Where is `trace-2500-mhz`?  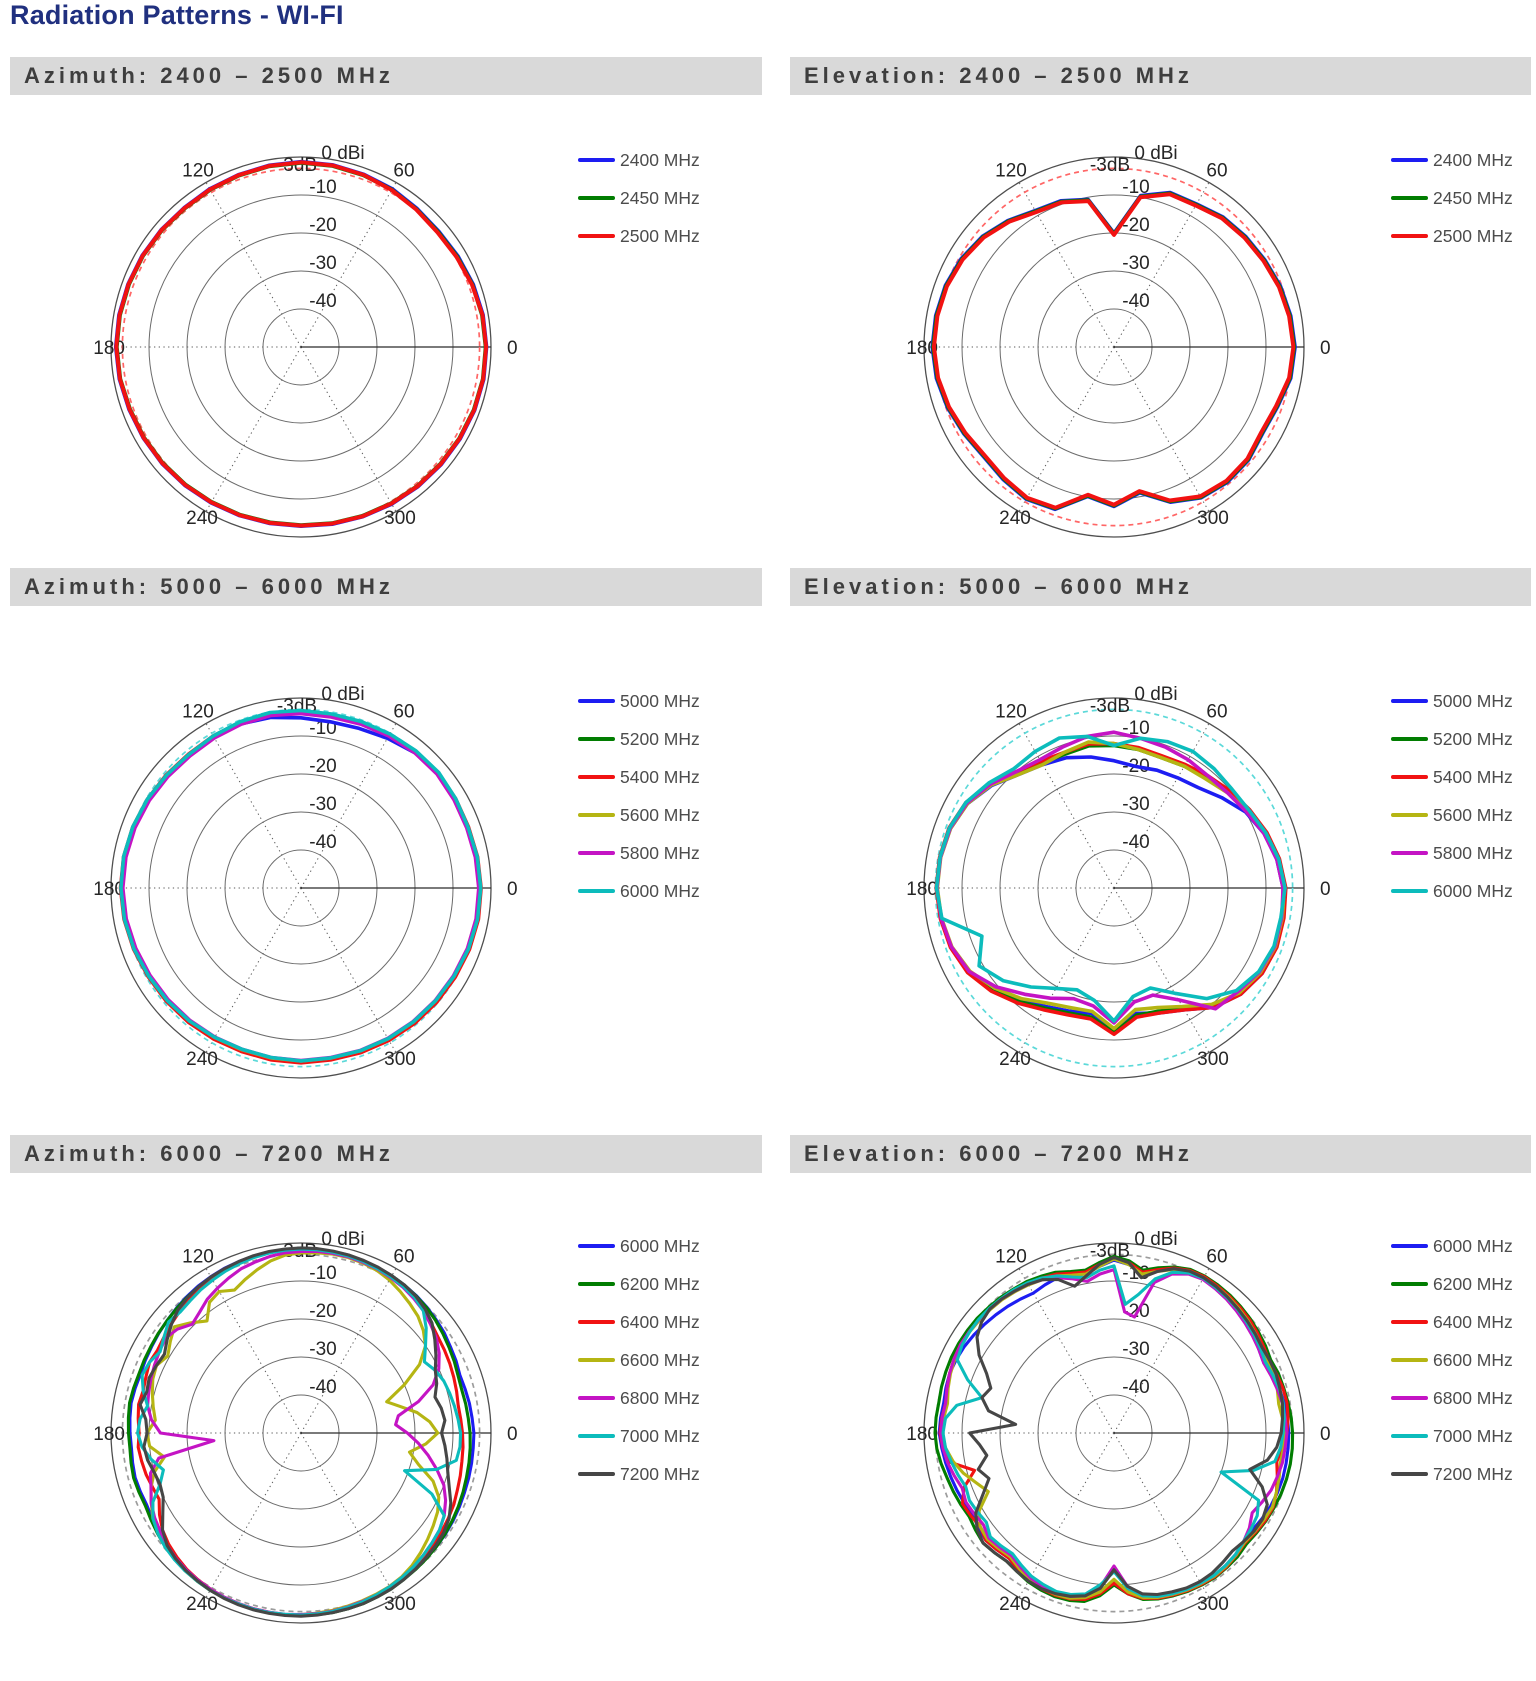 trace-2500-mhz is located at coordinates (301, 344).